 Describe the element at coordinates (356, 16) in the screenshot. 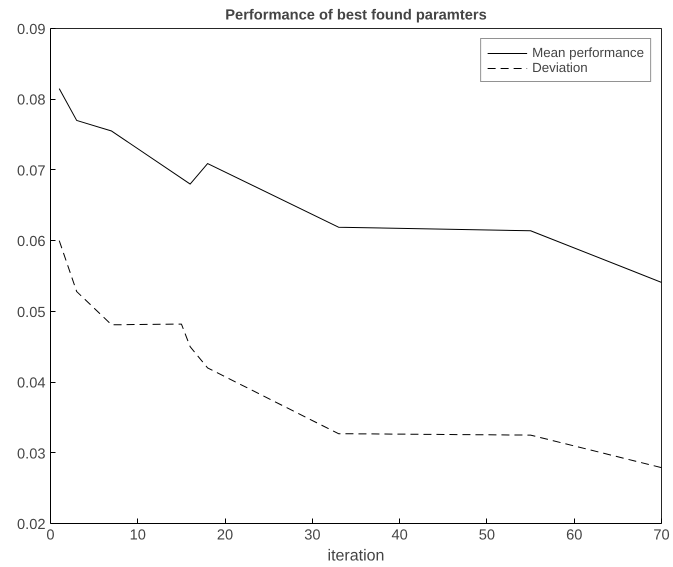

I see `chart-title: Performance of best found paramters` at that location.